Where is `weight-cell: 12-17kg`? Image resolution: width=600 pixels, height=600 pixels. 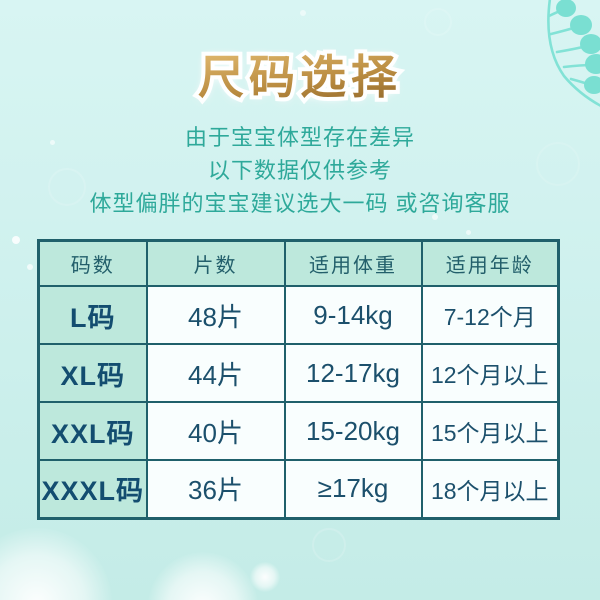
weight-cell: 12-17kg is located at coordinates (353, 373).